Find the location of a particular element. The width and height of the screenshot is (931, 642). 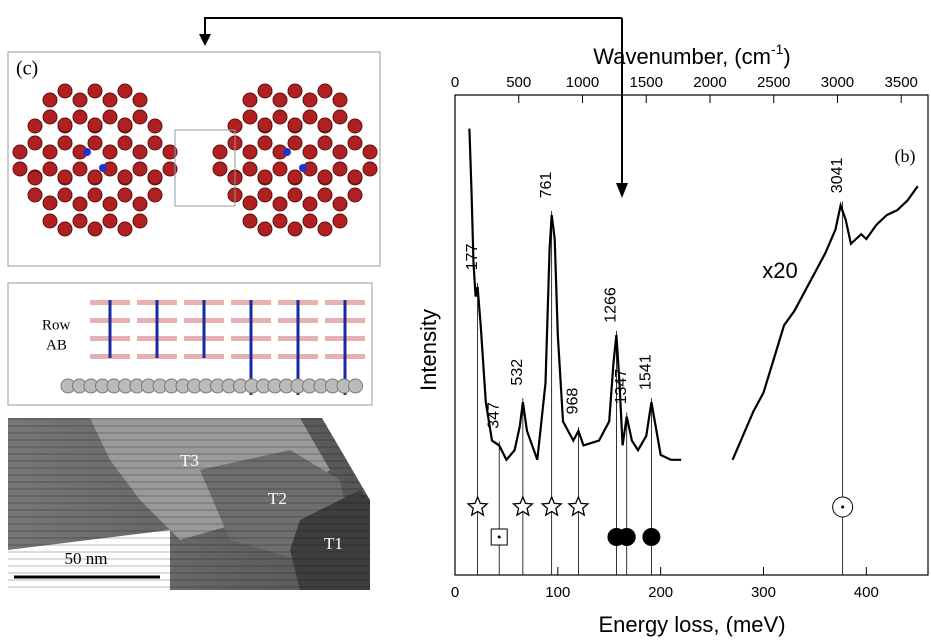

square-dot is located at coordinates (499, 537).